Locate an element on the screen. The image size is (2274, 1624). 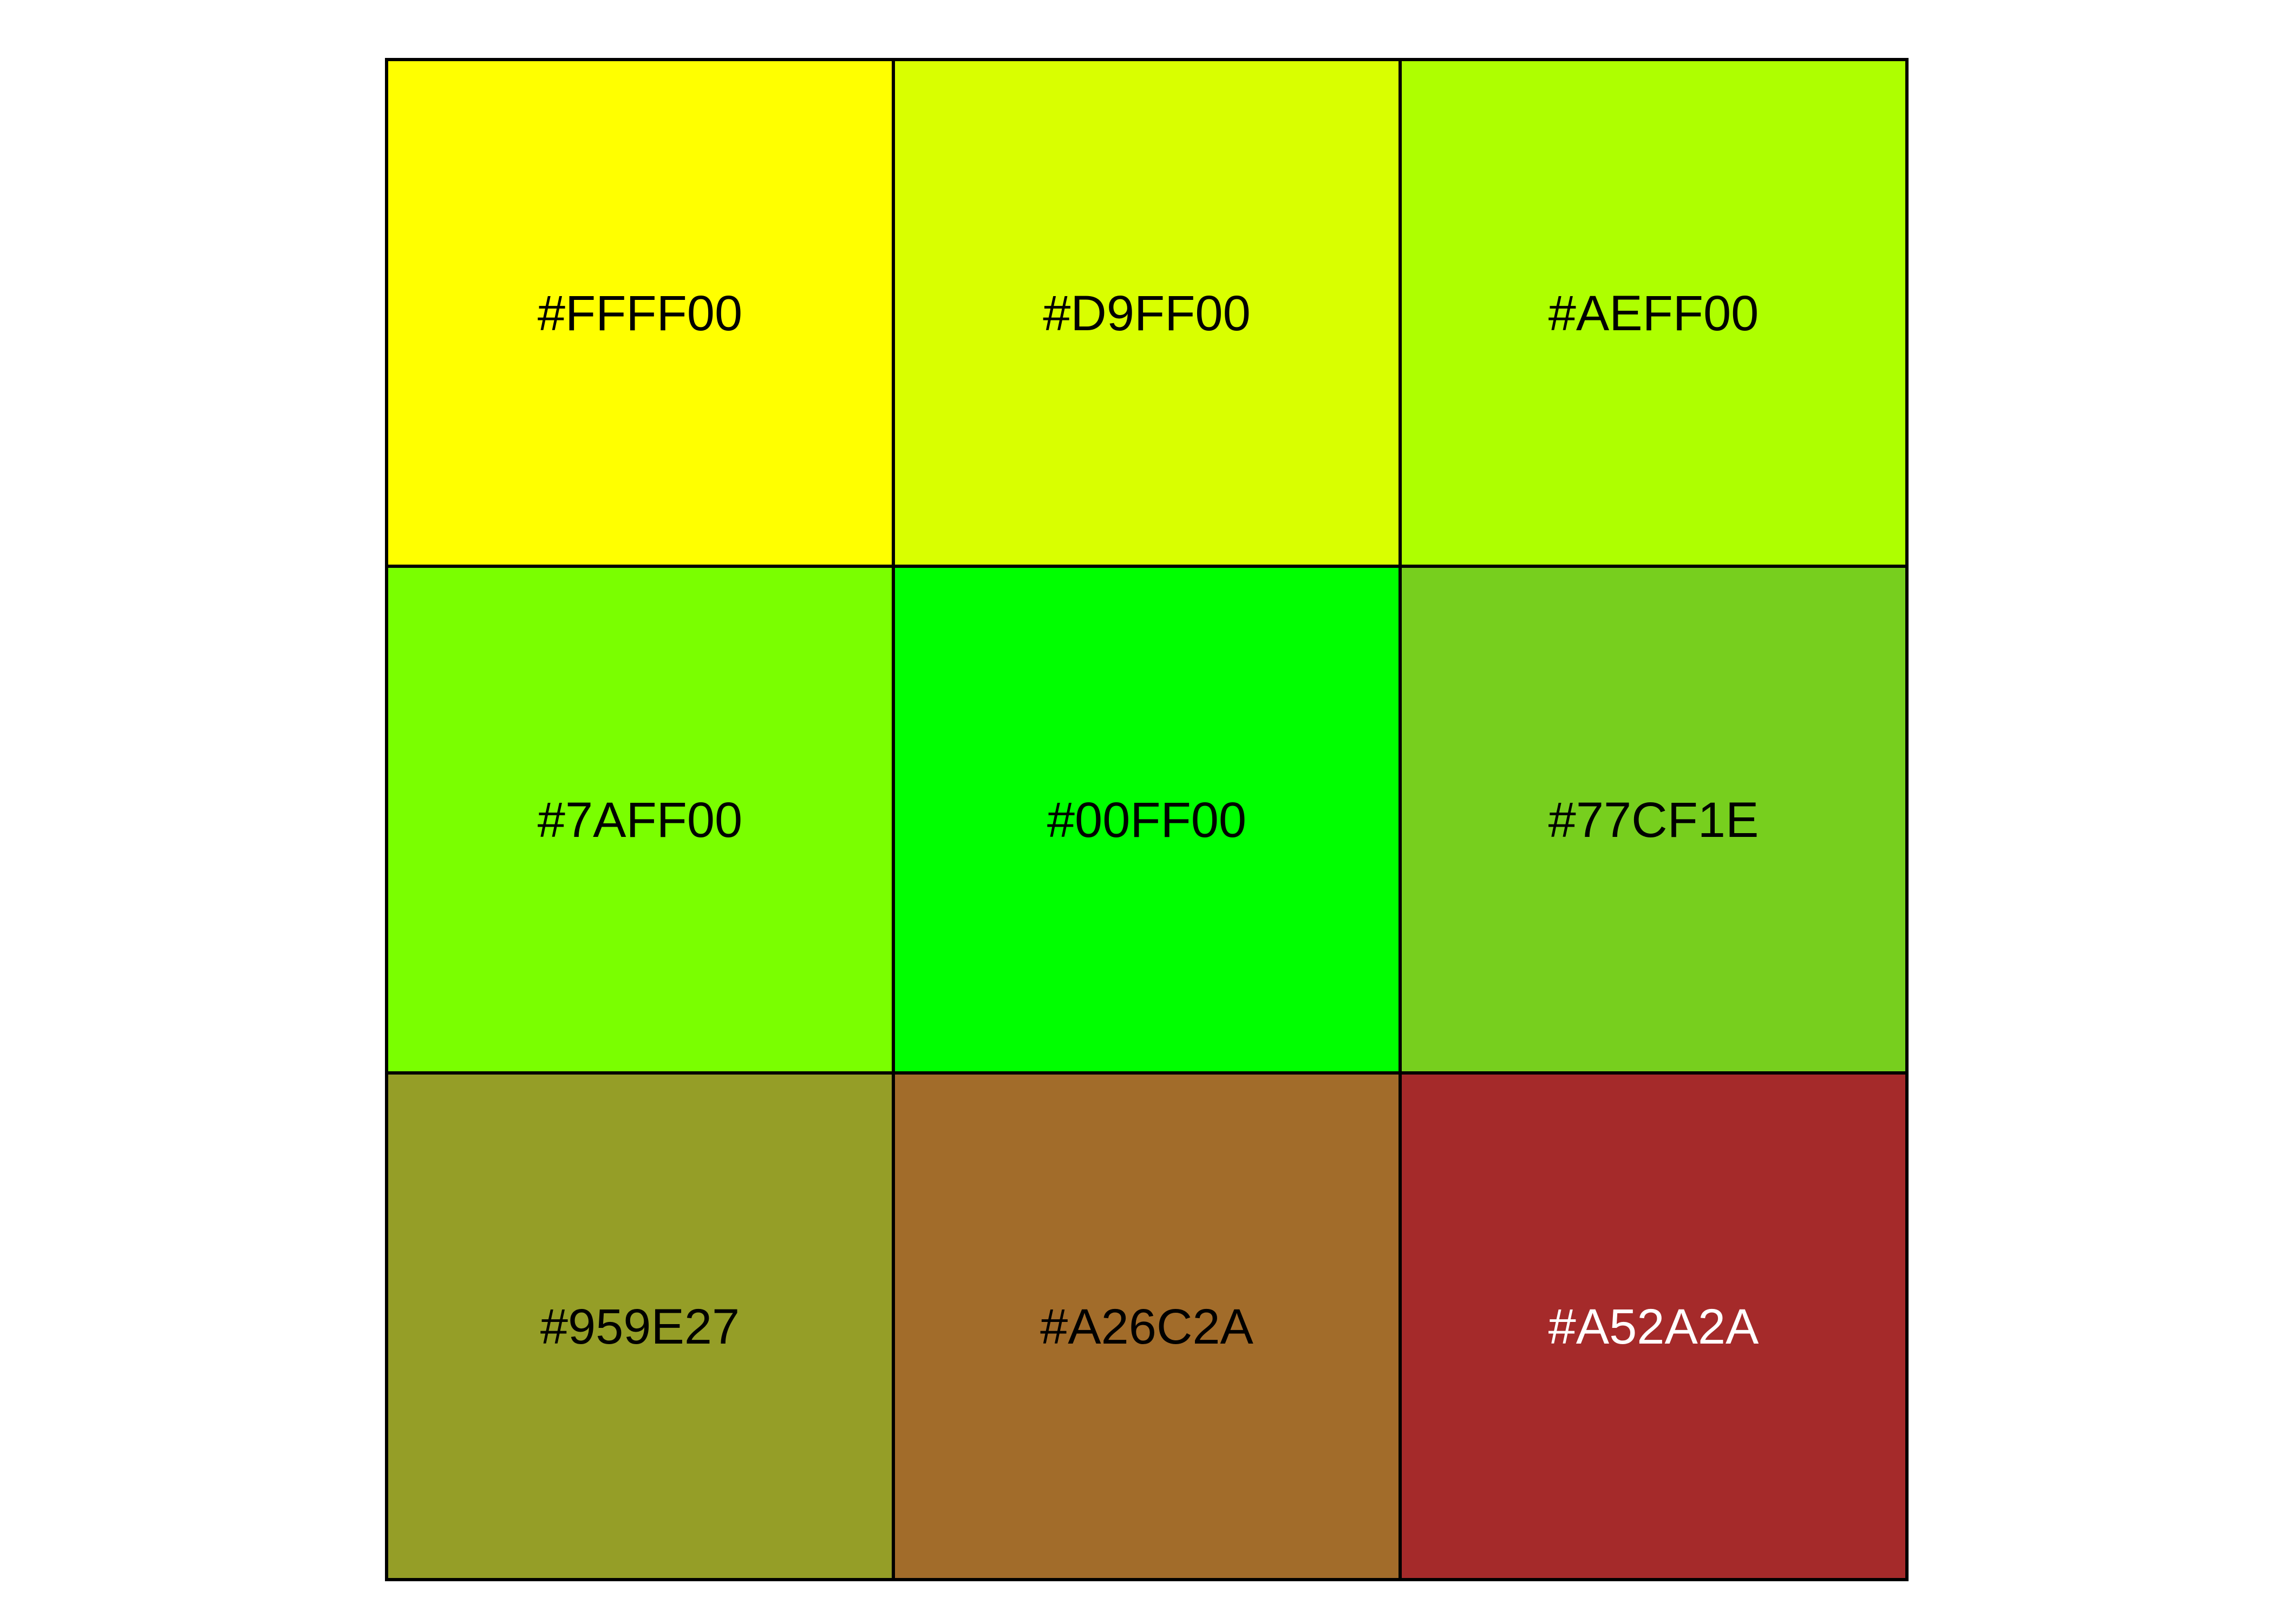
color-swatch-label: #AEFF00 is located at coordinates (1653, 314).